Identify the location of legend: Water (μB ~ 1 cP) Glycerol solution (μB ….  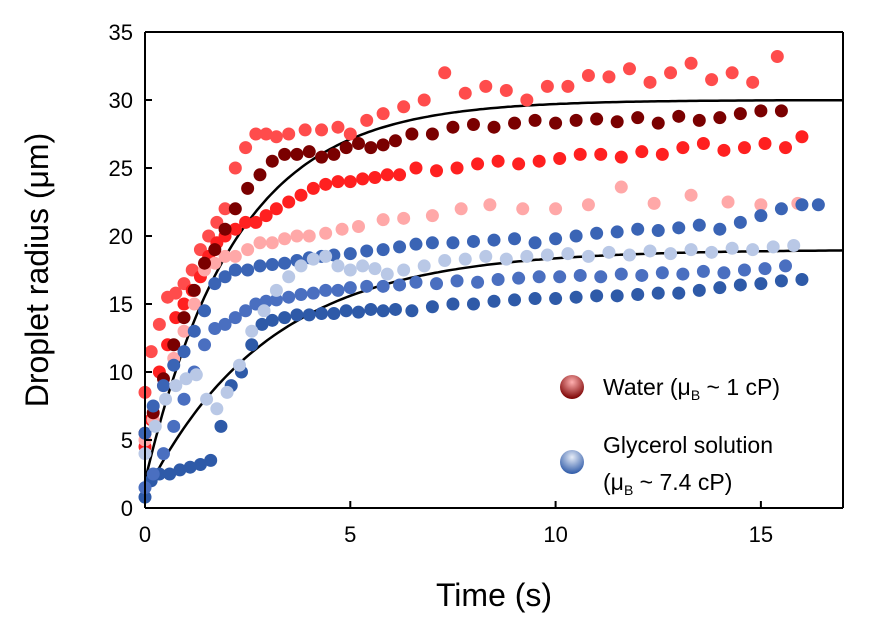
(670, 436).